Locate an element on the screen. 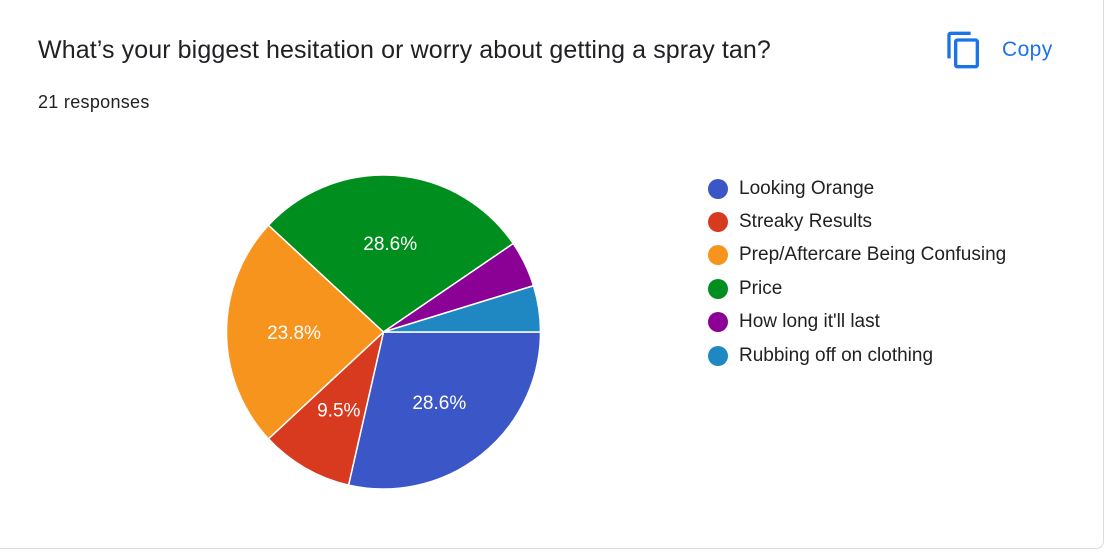  legend-item: Prep/Aftercare Being Confusing is located at coordinates (857, 255).